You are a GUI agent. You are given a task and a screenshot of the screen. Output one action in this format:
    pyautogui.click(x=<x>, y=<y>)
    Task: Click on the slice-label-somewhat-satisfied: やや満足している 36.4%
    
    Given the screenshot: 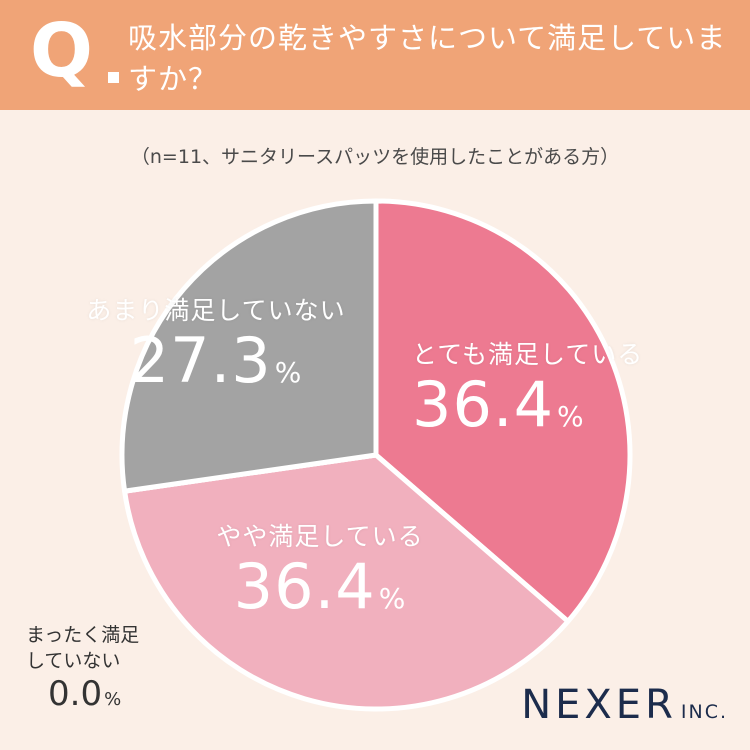 What is the action you would take?
    pyautogui.click(x=320, y=578)
    